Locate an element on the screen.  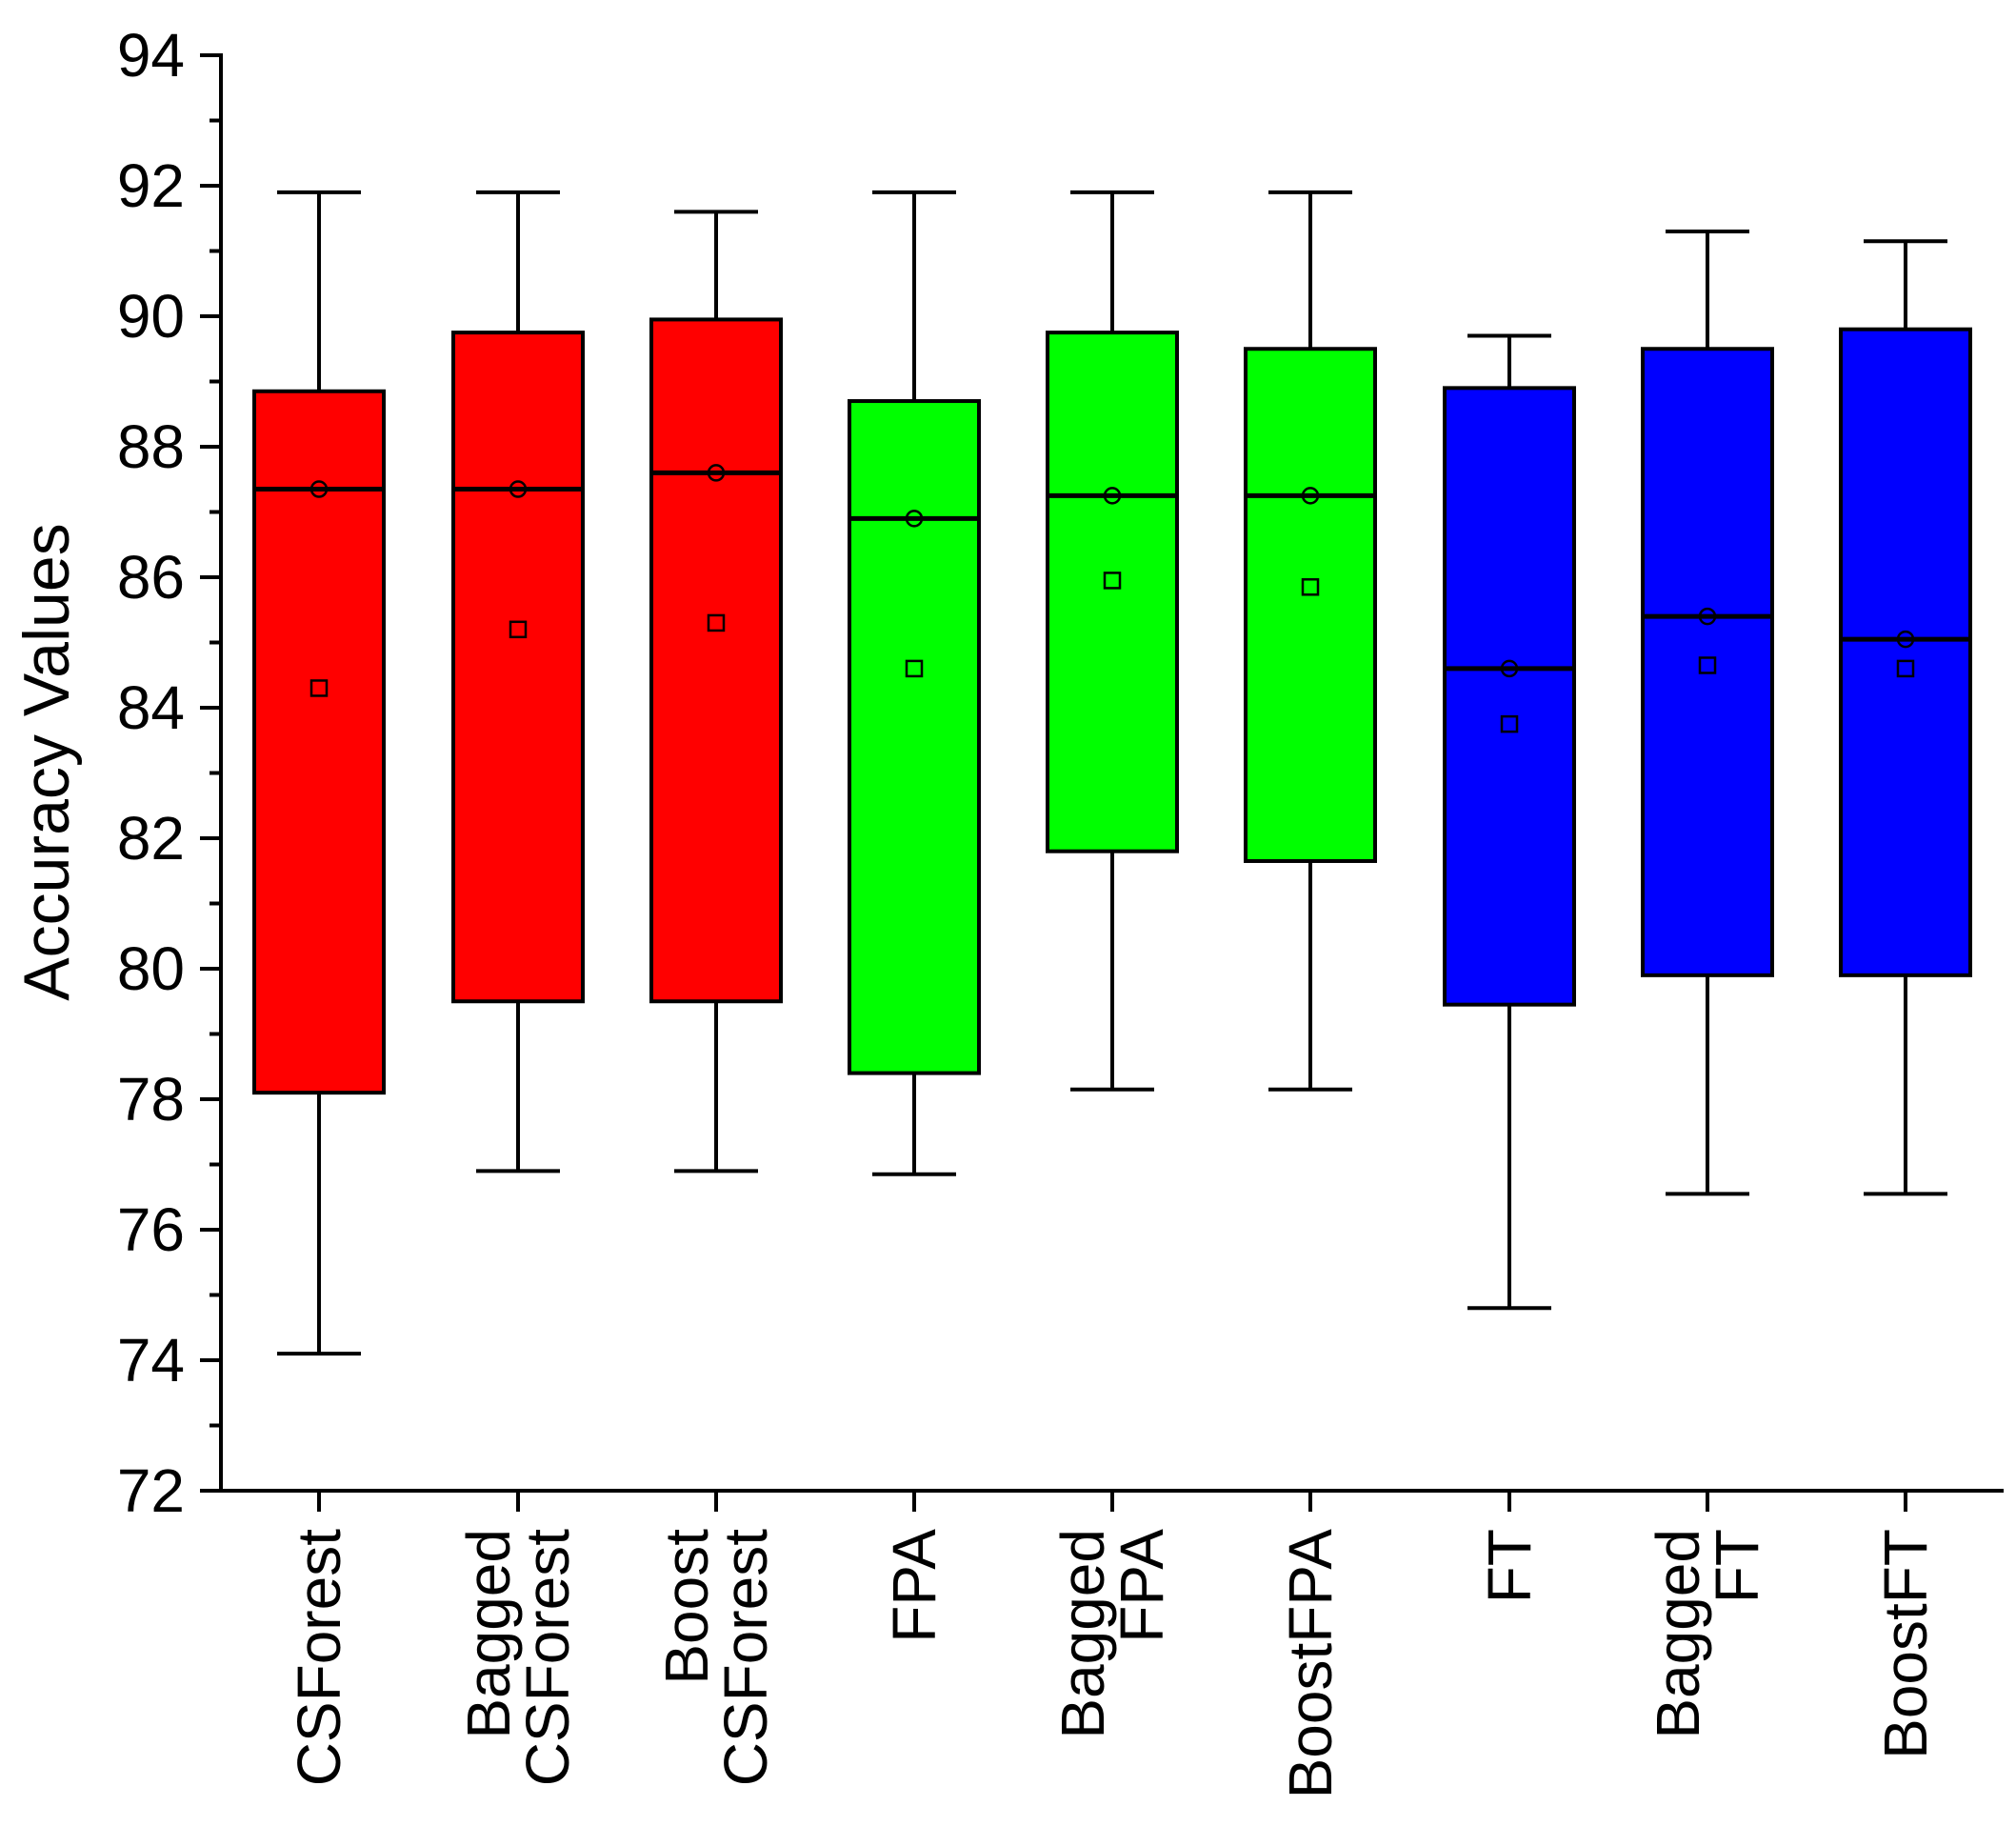
y-axis-title-group: Accuracy Values is located at coordinates (46, 762).